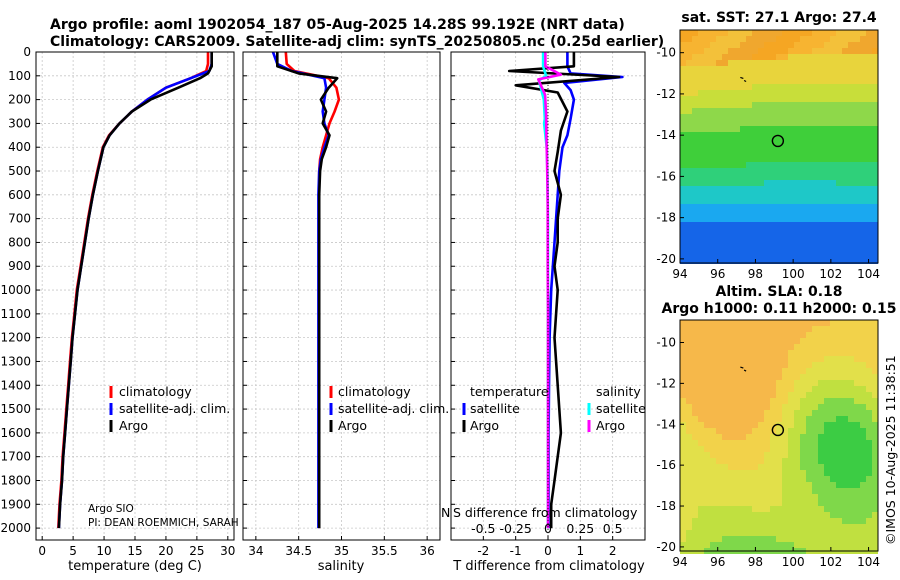  Describe the element at coordinates (564, 290) in the screenshot. I see `series-line-temperature-argo` at that location.